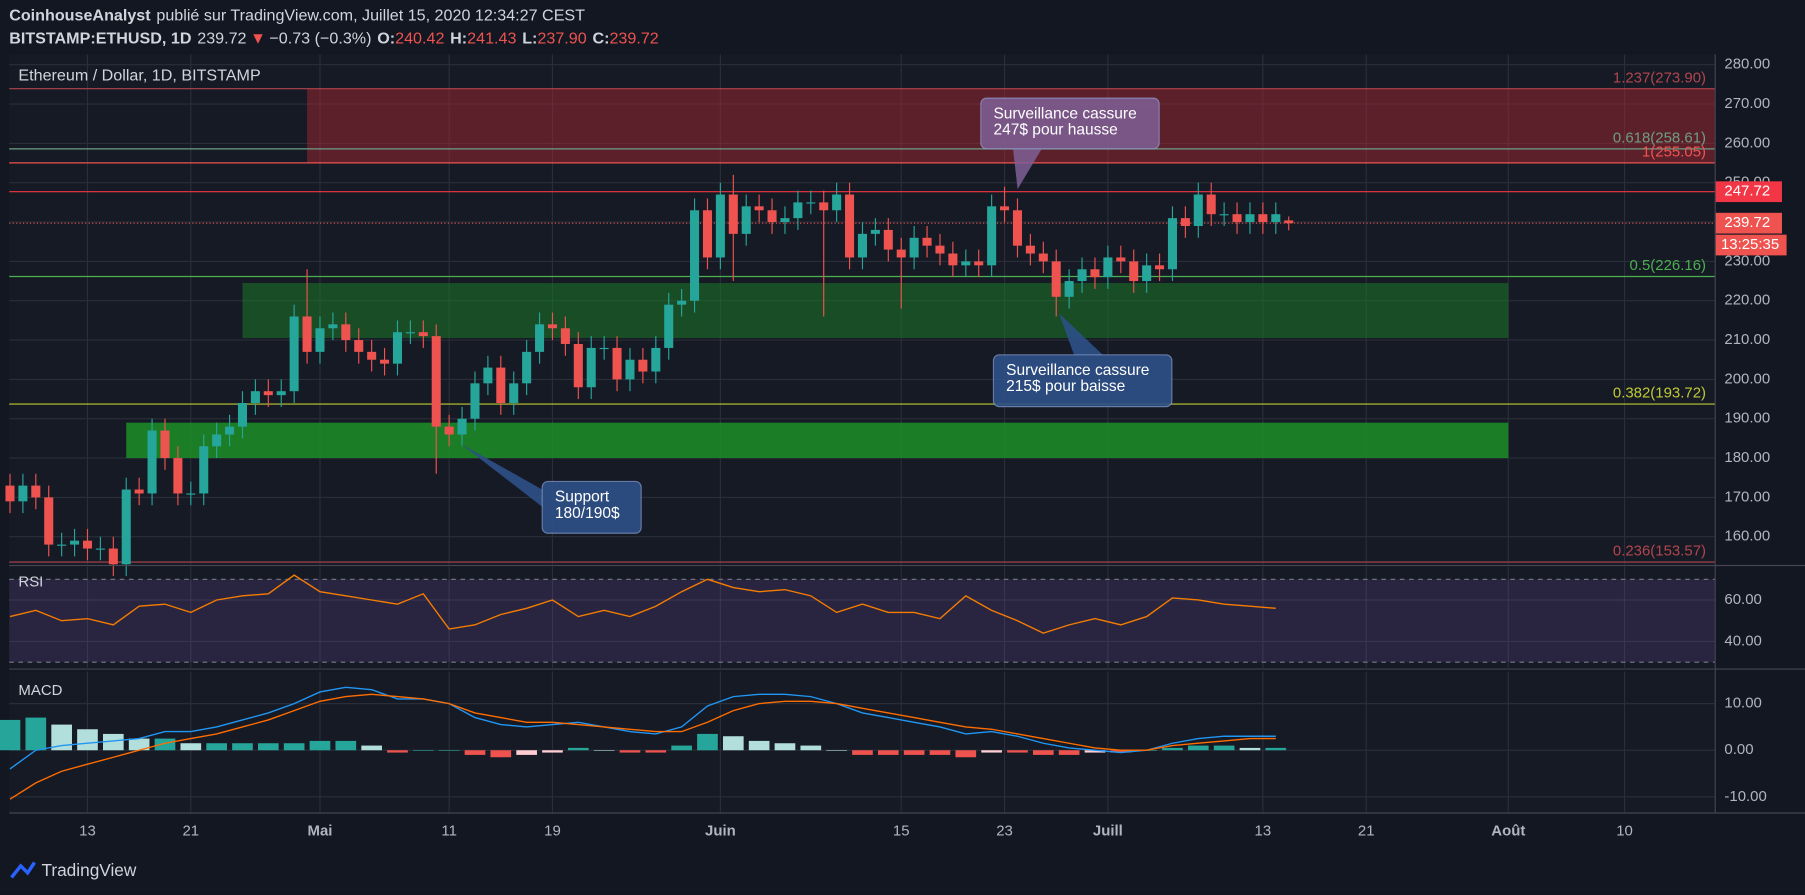 This screenshot has height=895, width=1805. Describe the element at coordinates (87, 830) in the screenshot. I see `x-tick-label: 13` at that location.